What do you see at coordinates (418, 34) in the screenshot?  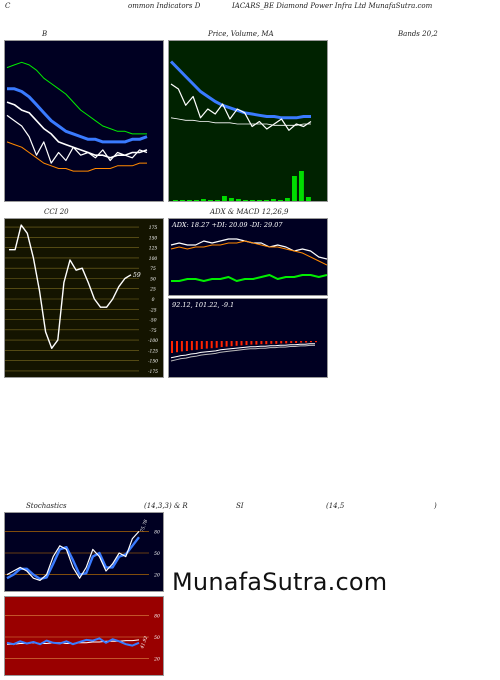 I see `bands-label: Bands 20,2` at bounding box center [418, 34].